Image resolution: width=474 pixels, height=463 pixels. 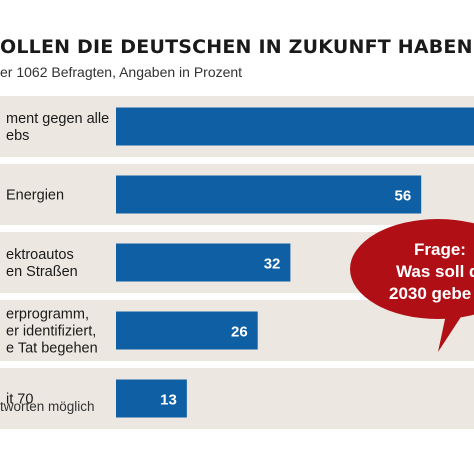 What do you see at coordinates (51, 332) in the screenshot?
I see `category-label: er identifiziert,` at bounding box center [51, 332].